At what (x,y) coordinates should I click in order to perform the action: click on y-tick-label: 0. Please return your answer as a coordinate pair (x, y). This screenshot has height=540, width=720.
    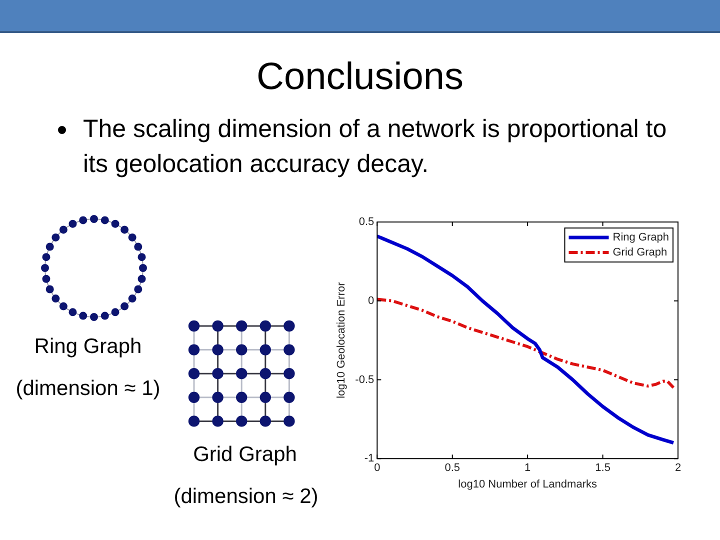
    Looking at the image, I should click on (371, 300).